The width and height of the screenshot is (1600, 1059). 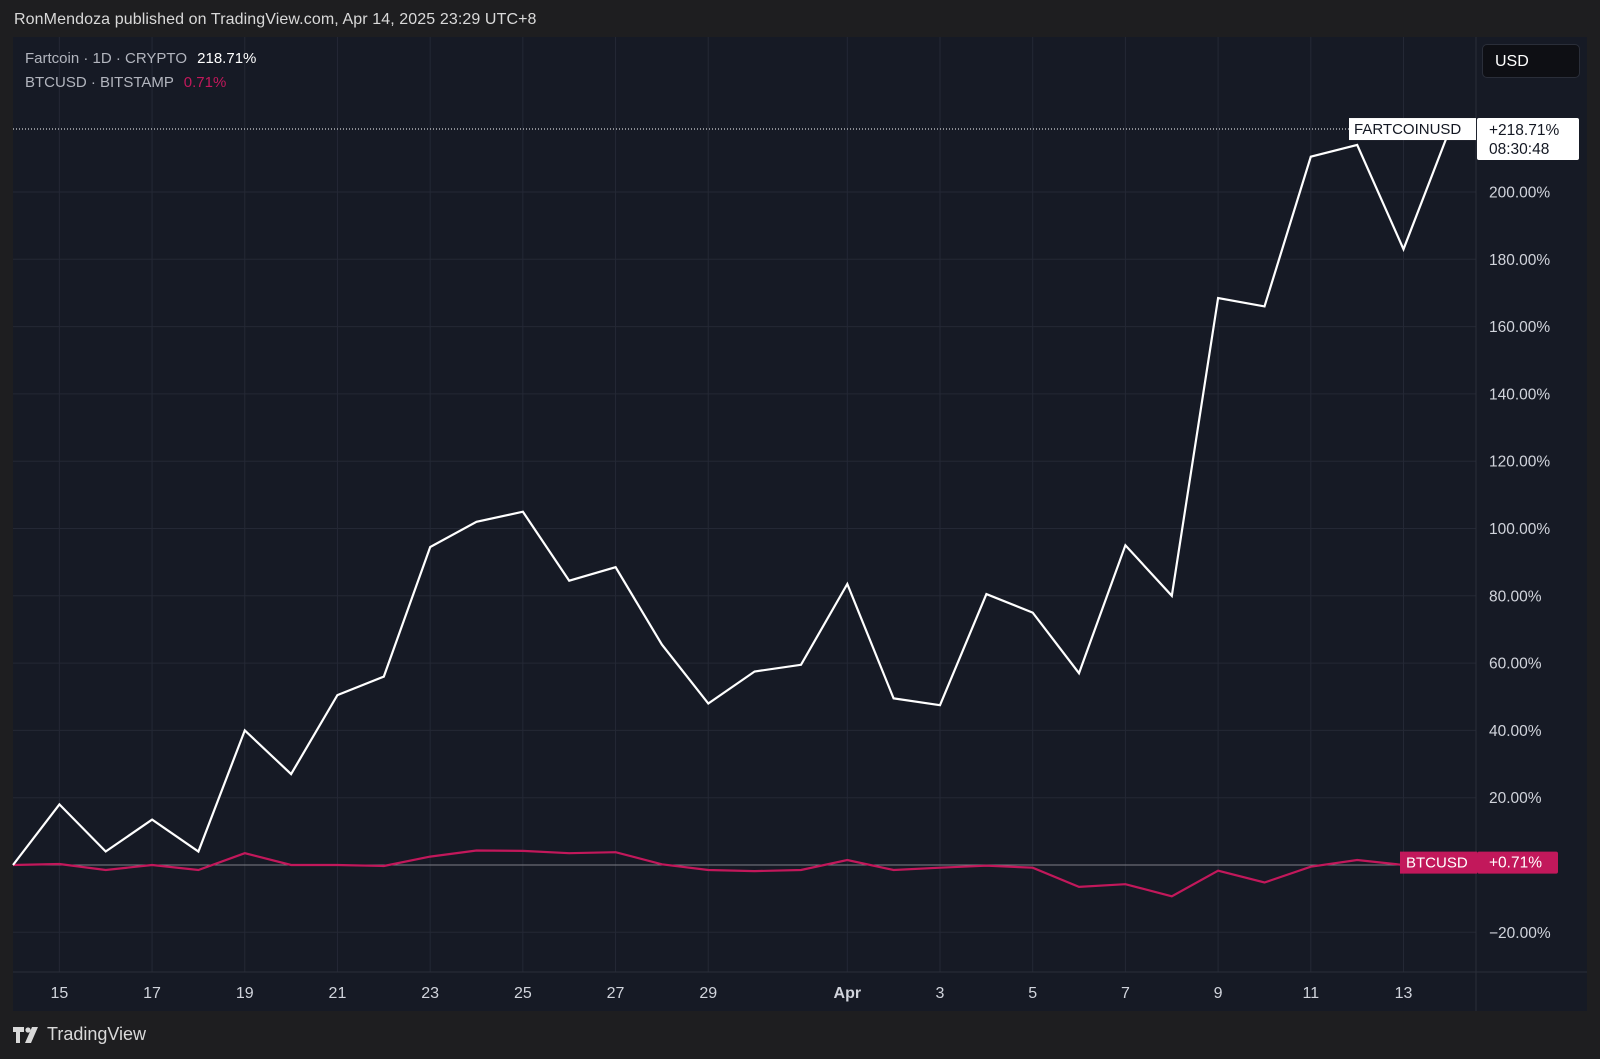 What do you see at coordinates (708, 993) in the screenshot?
I see `x-tick-label: 29` at bounding box center [708, 993].